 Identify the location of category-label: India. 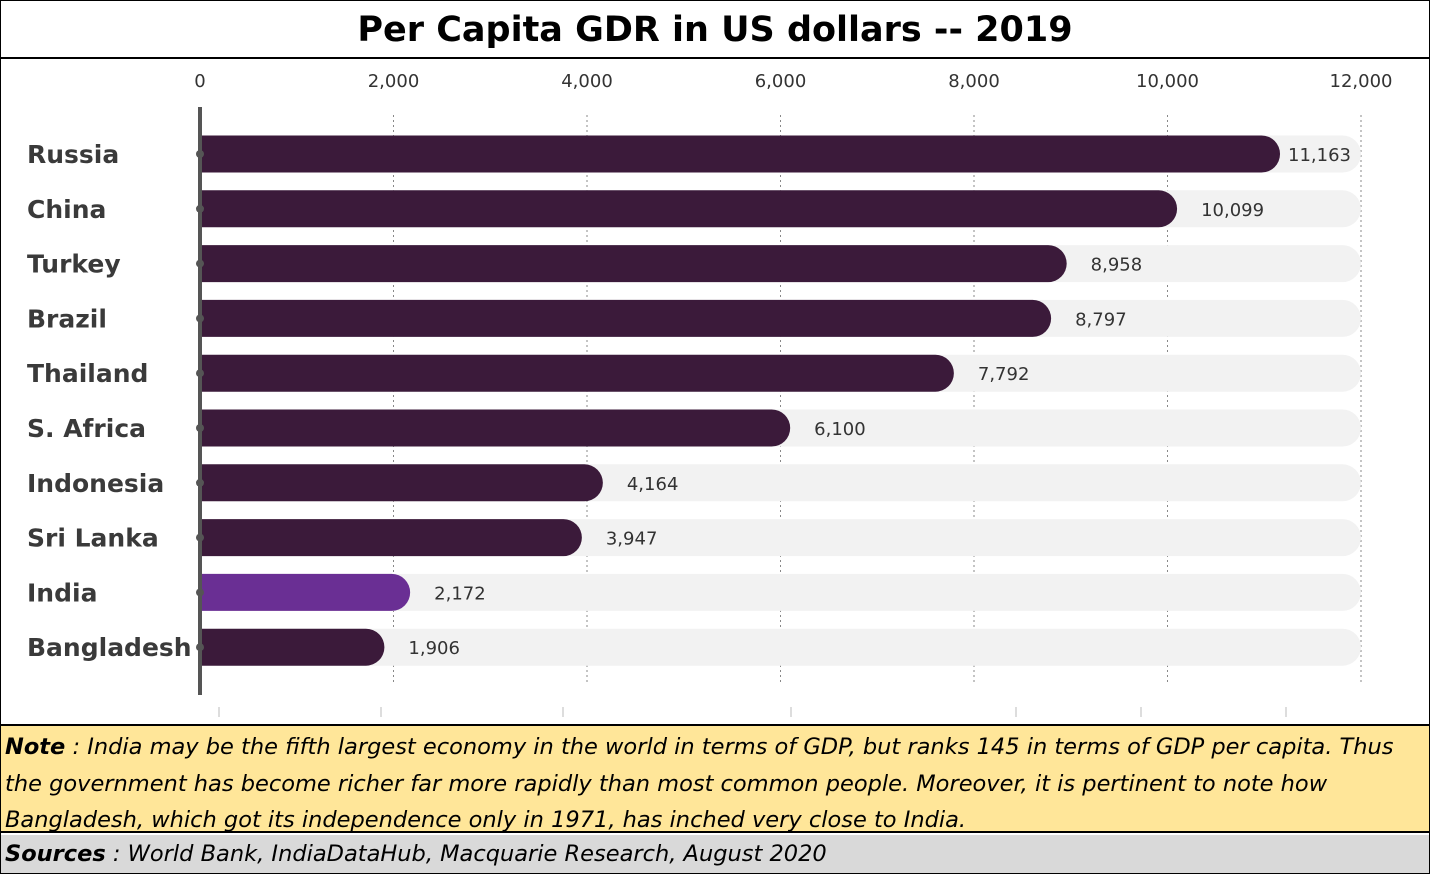
(62, 592).